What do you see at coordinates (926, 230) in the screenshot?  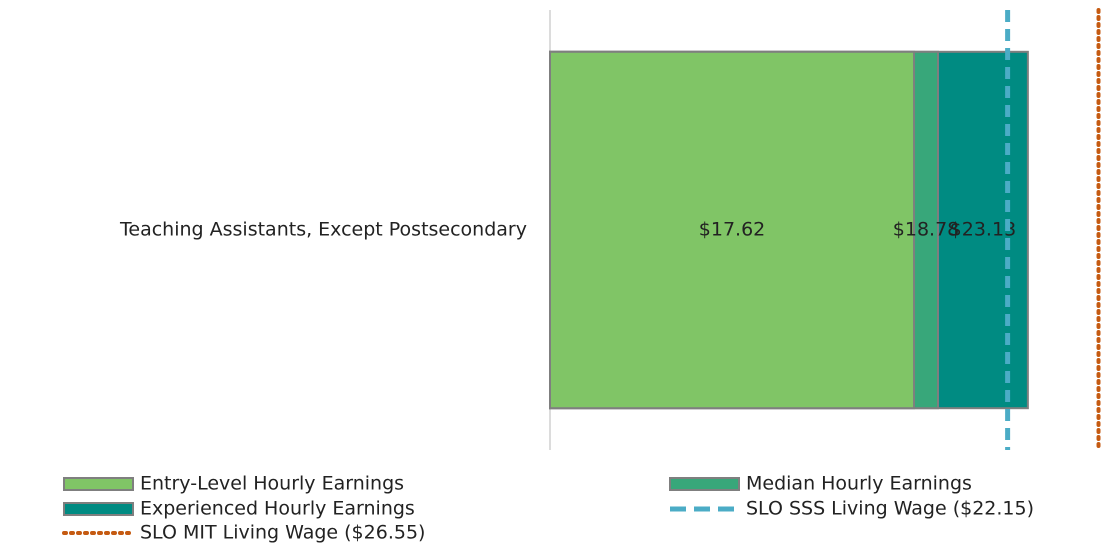 I see `value-label: $18.78` at bounding box center [926, 230].